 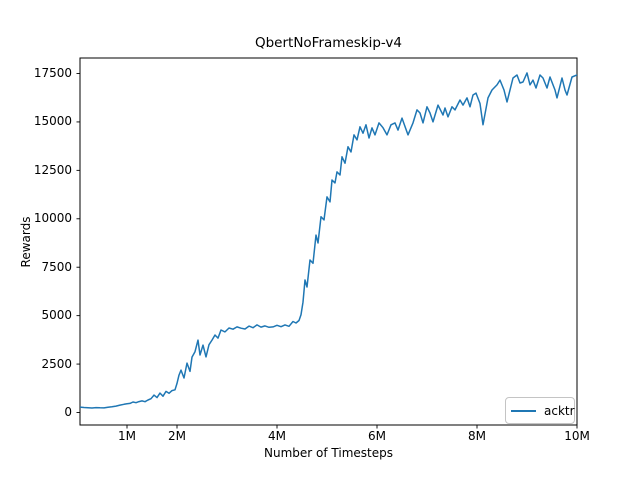 What do you see at coordinates (52, 73) in the screenshot?
I see `y-tick-label-17500: 17500` at bounding box center [52, 73].